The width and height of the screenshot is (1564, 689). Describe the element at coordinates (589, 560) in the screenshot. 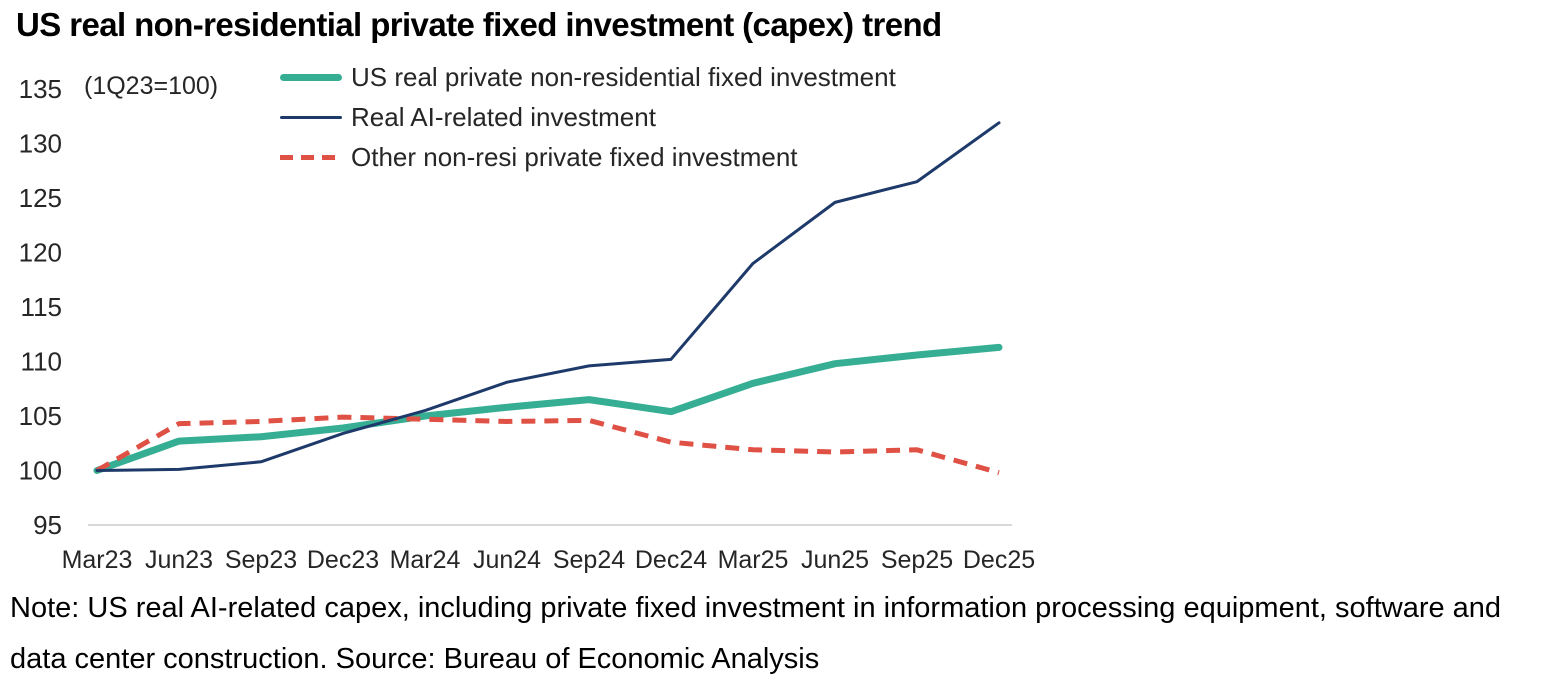

I see `x-axis-tick-label: Sep24` at that location.